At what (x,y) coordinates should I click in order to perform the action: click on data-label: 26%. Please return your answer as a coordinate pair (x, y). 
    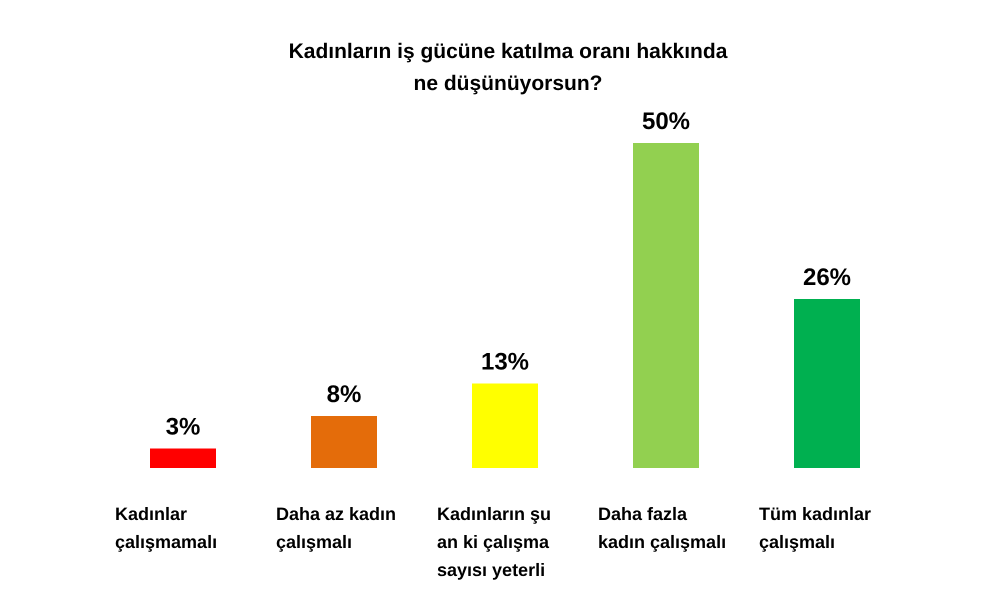
    Looking at the image, I should click on (827, 277).